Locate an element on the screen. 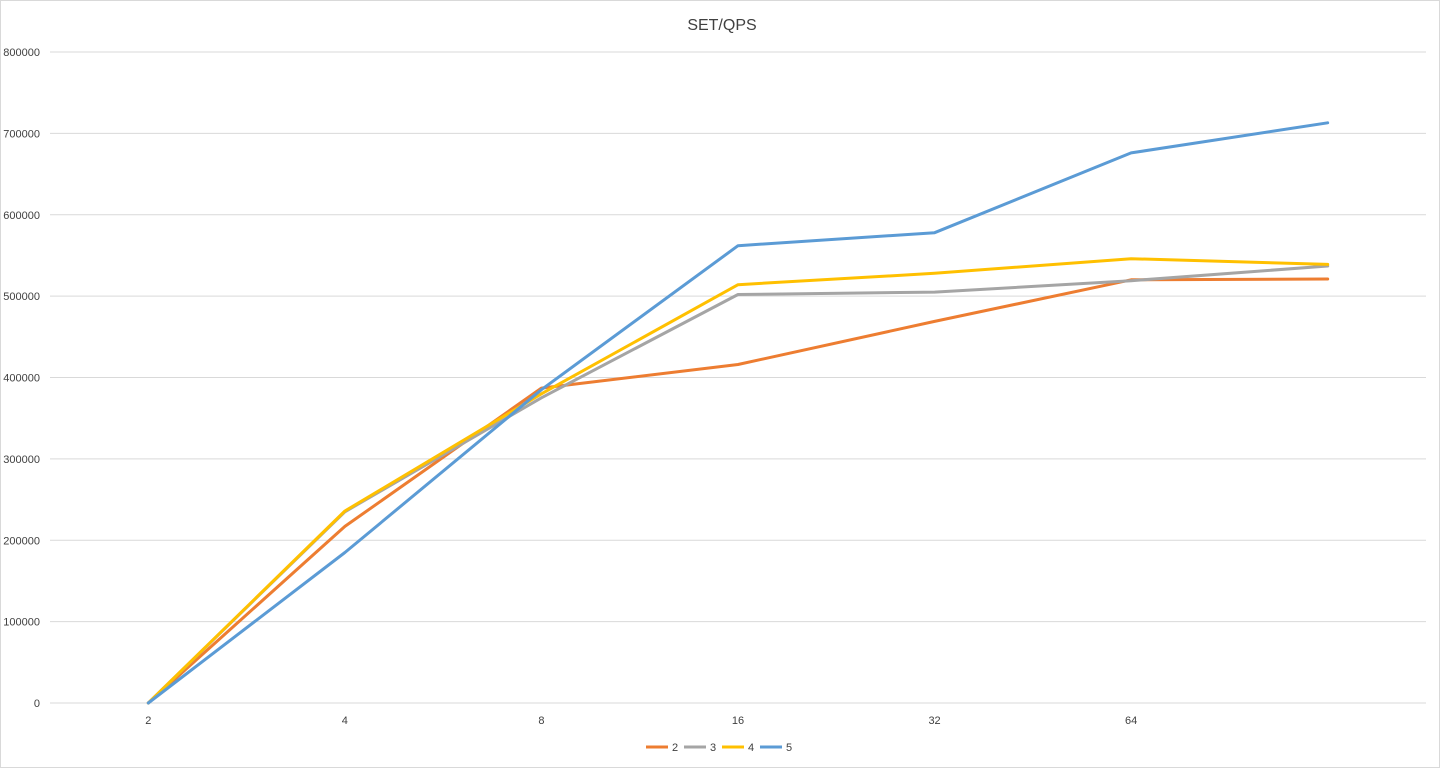  legend-item-3: 3 is located at coordinates (700, 748).